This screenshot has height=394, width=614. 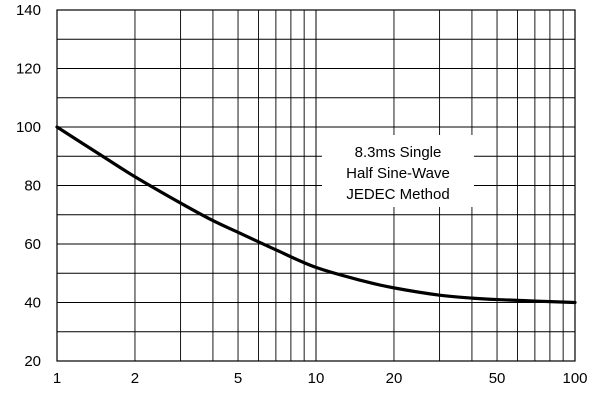 I want to click on annotation-line-1: 8.3ms Single, so click(x=398, y=152).